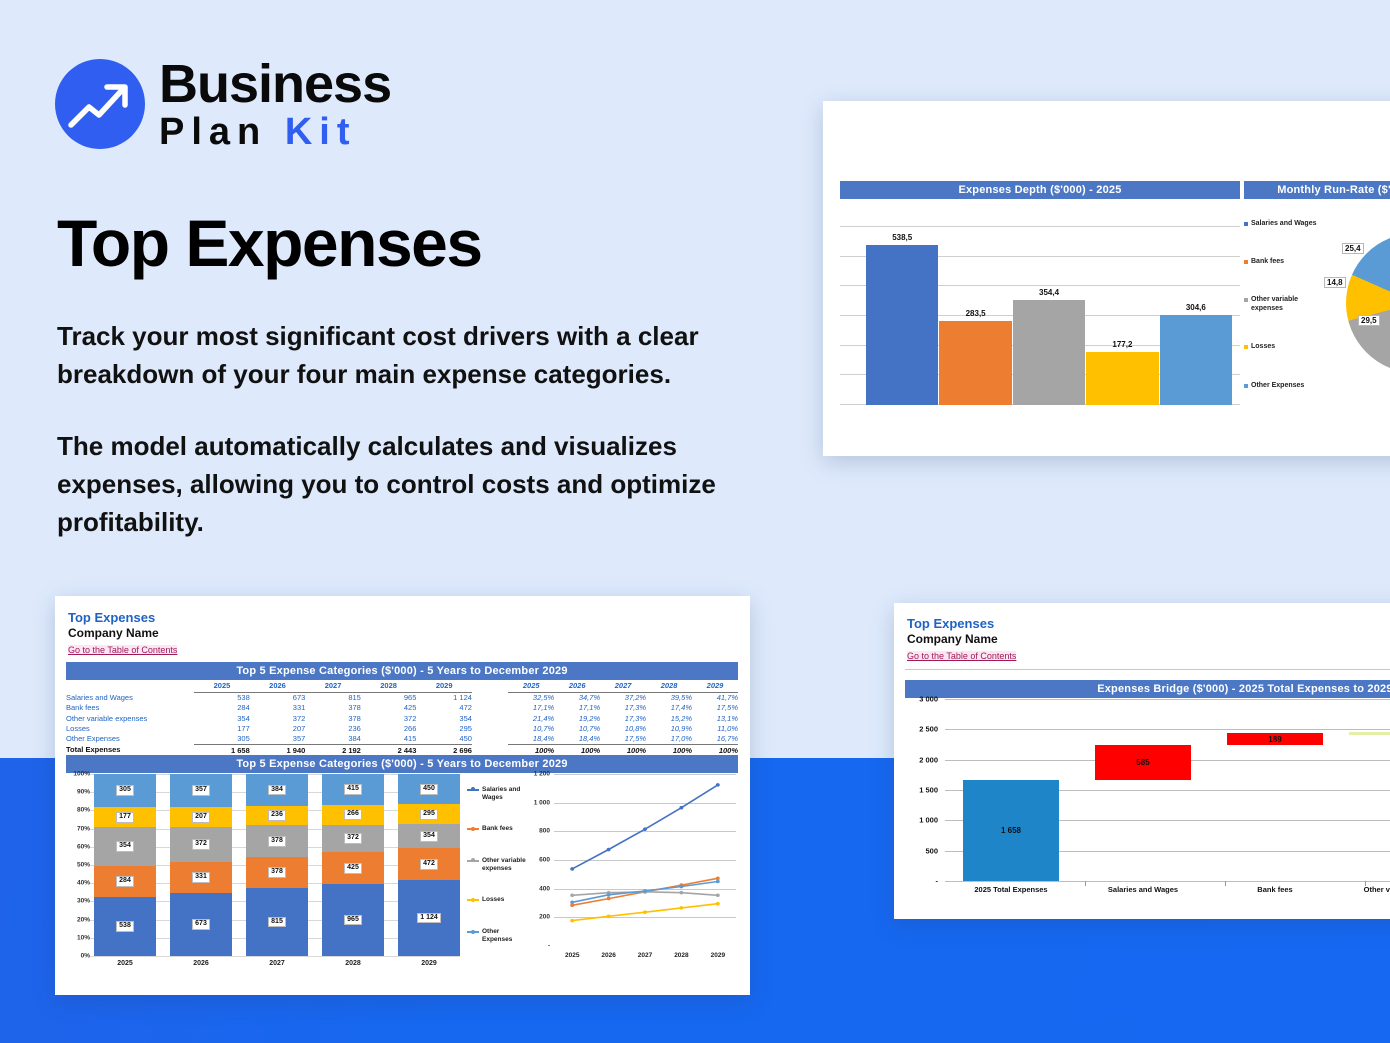 The width and height of the screenshot is (1390, 1043). Describe the element at coordinates (243, 728) in the screenshot. I see `table-cell-value: 177` at that location.